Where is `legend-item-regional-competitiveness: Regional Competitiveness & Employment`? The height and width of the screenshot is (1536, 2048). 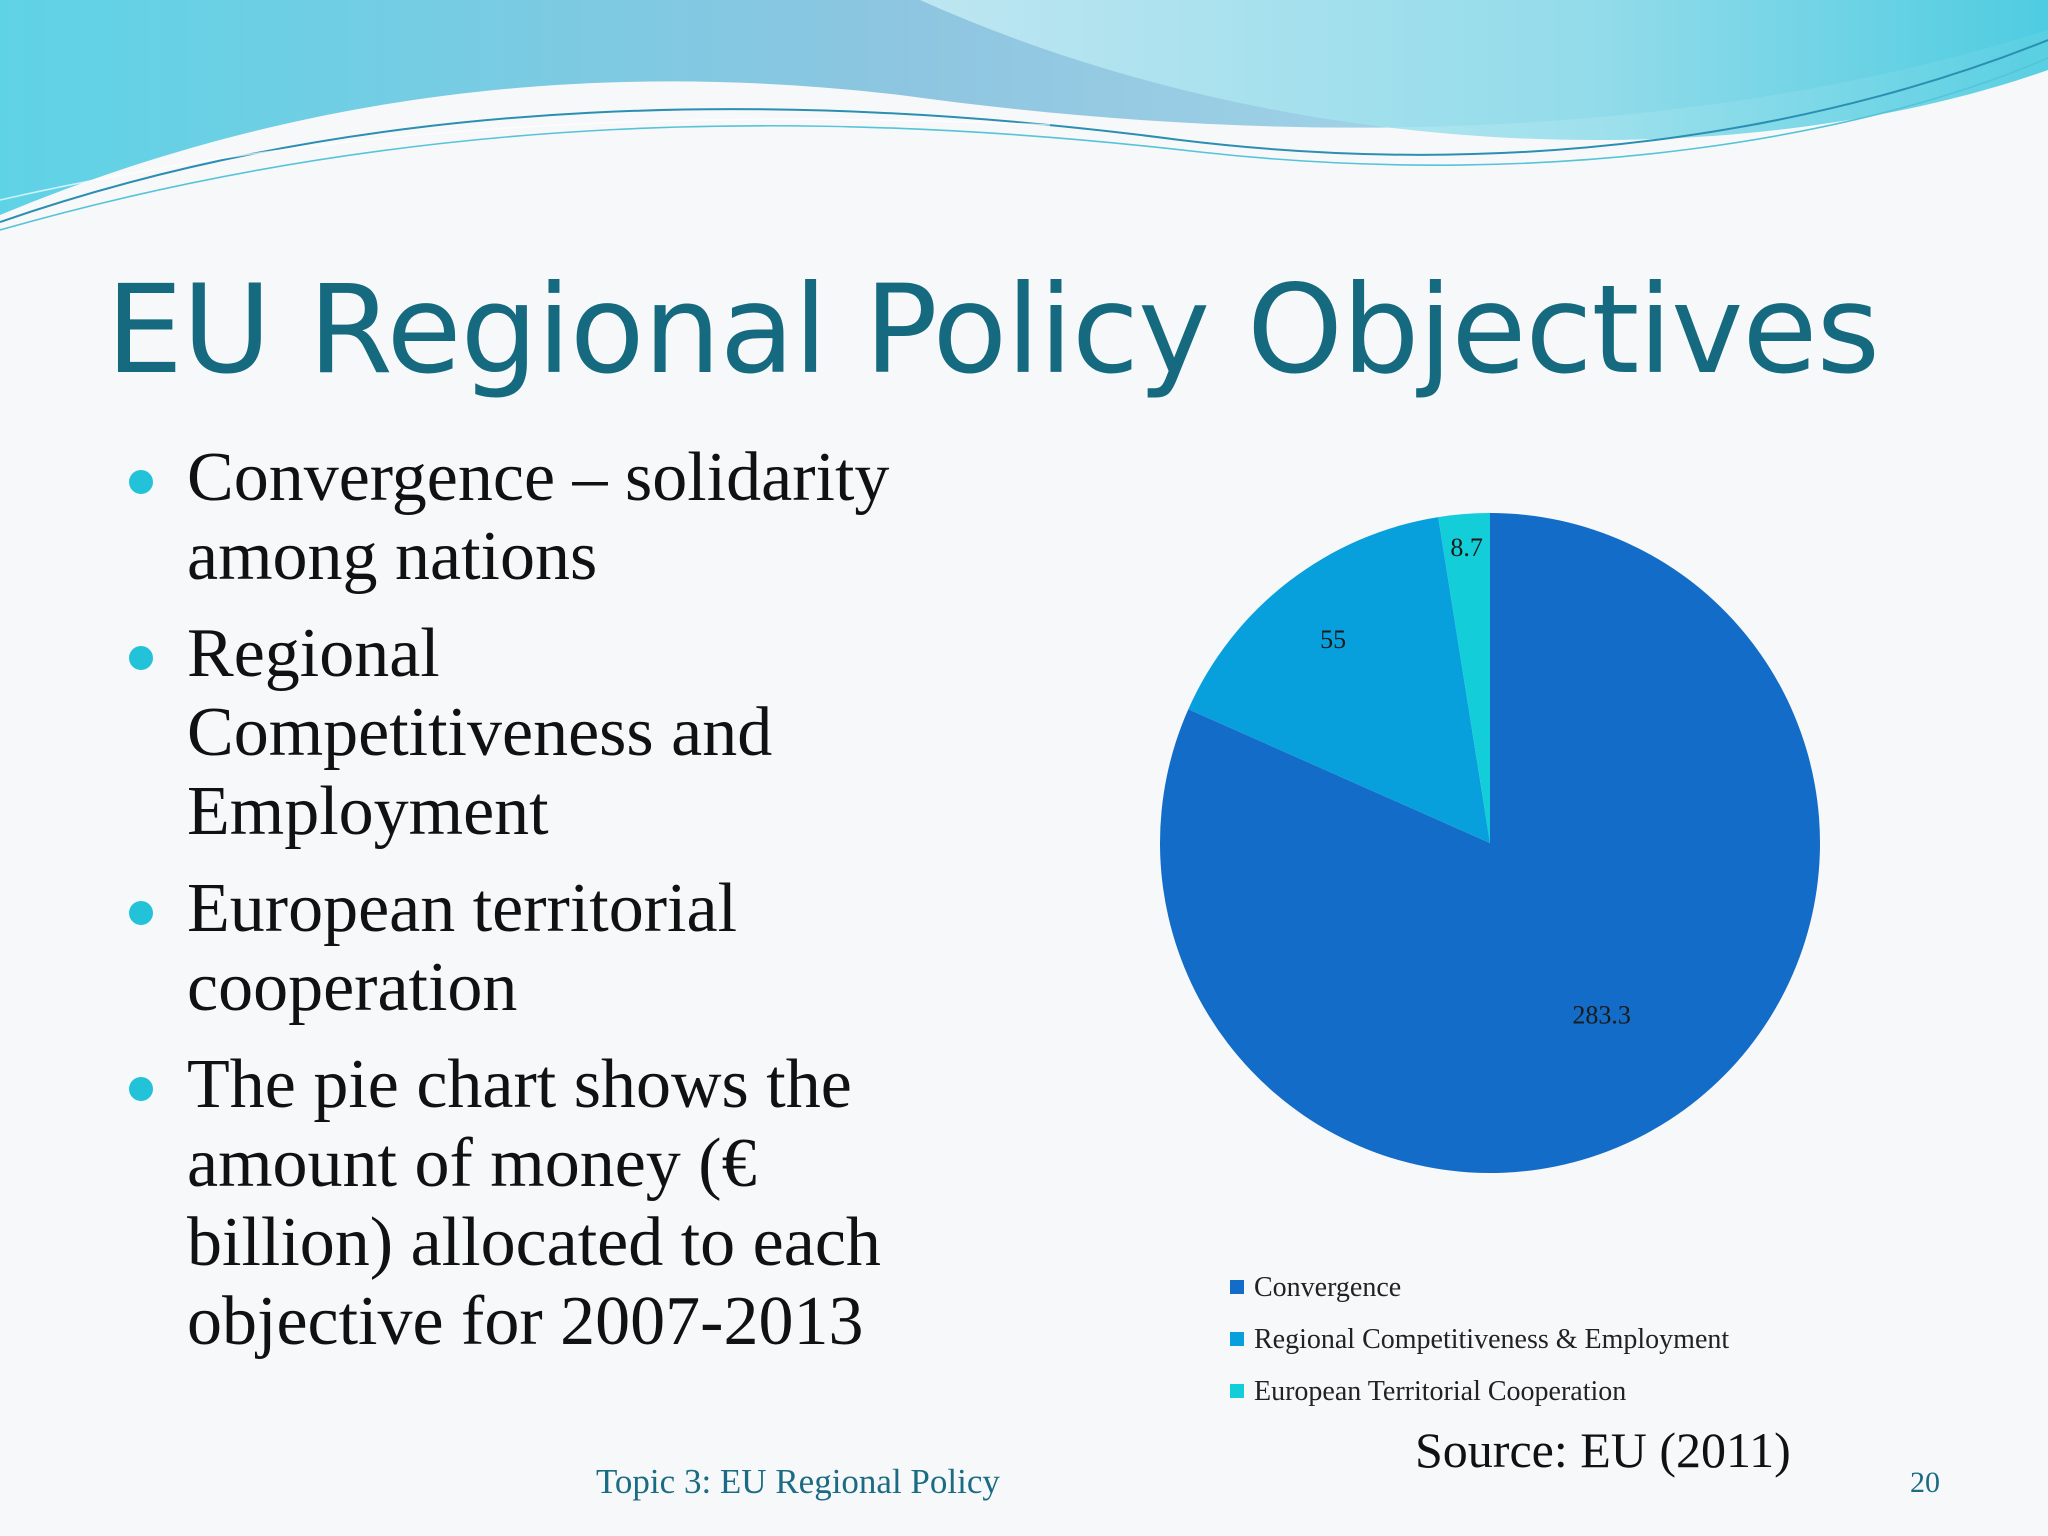
legend-item-regional-competitiveness: Regional Competitiveness & Employment is located at coordinates (1479, 1340).